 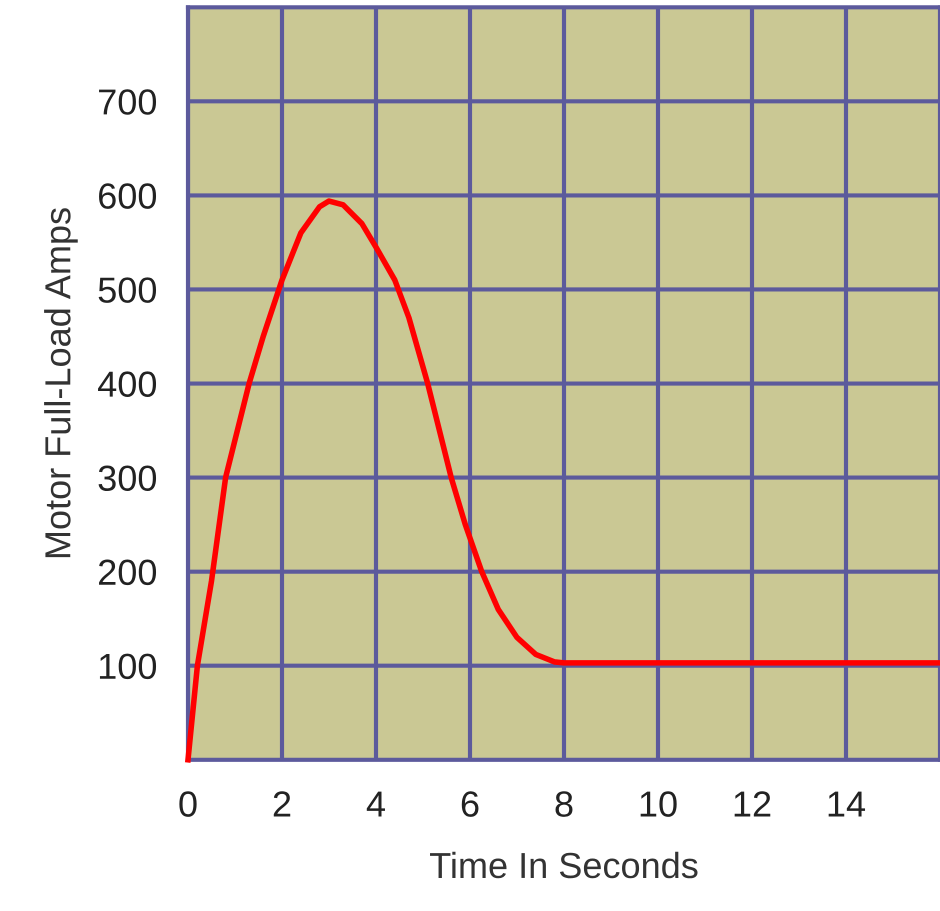 What do you see at coordinates (564, 804) in the screenshot?
I see `x-tick-label: 8` at bounding box center [564, 804].